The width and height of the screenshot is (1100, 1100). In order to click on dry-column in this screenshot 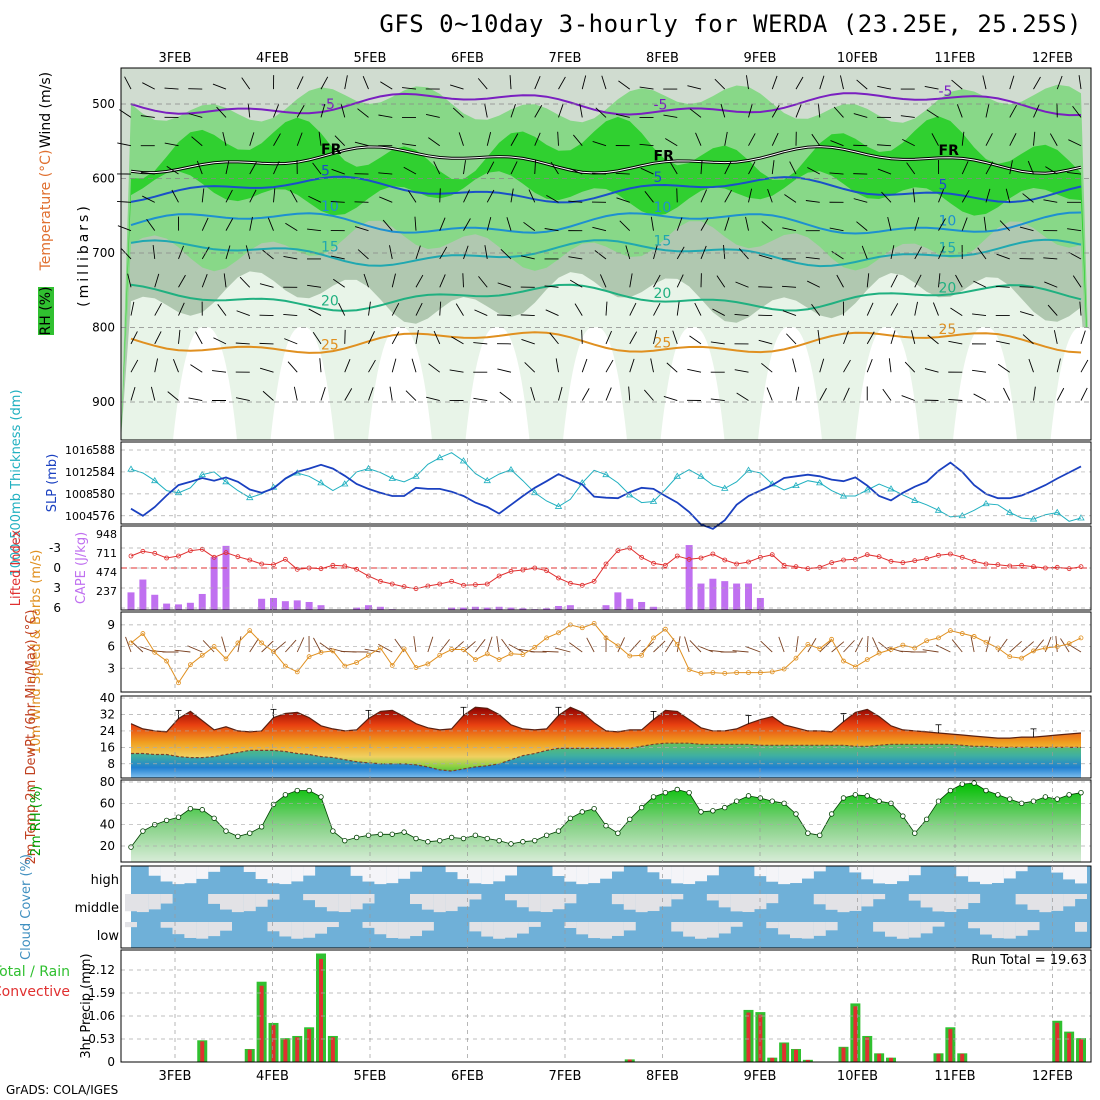, I will do `click(205, 383)`.